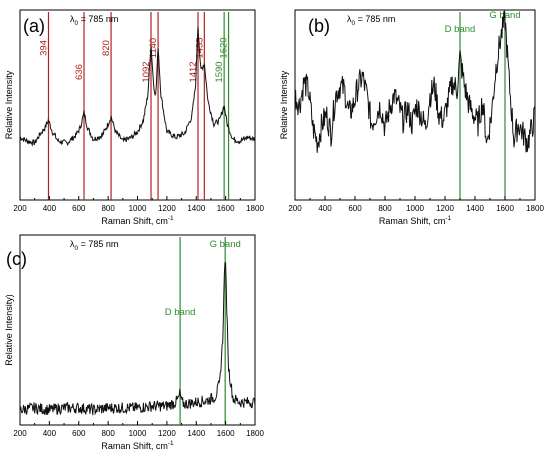  What do you see at coordinates (193, 71) in the screenshot?
I see `peak-label: 1412` at bounding box center [193, 71].